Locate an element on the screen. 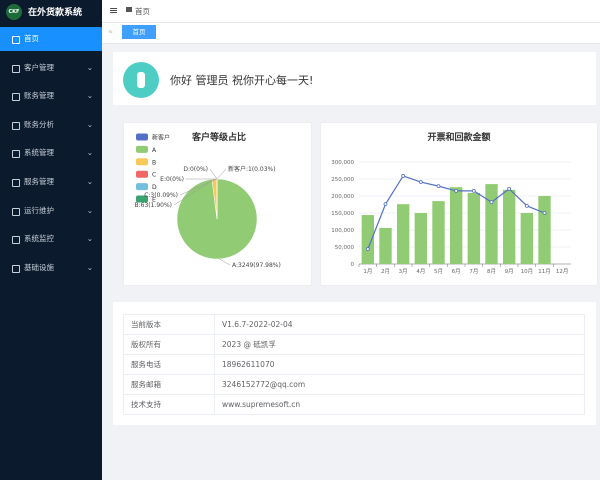 This screenshot has width=600, height=480. tab: 首页 is located at coordinates (139, 32).